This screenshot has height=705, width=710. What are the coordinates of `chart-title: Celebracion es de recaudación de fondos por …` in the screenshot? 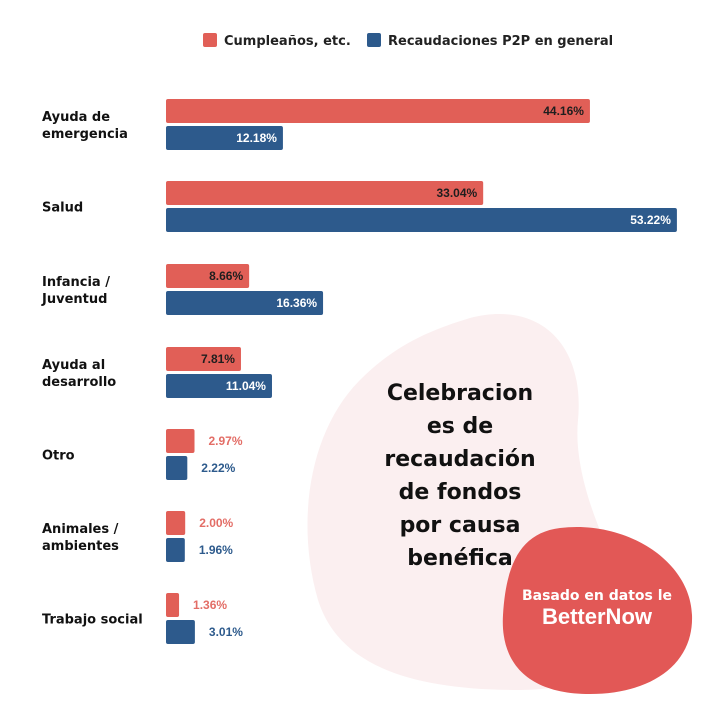 It's located at (459, 476).